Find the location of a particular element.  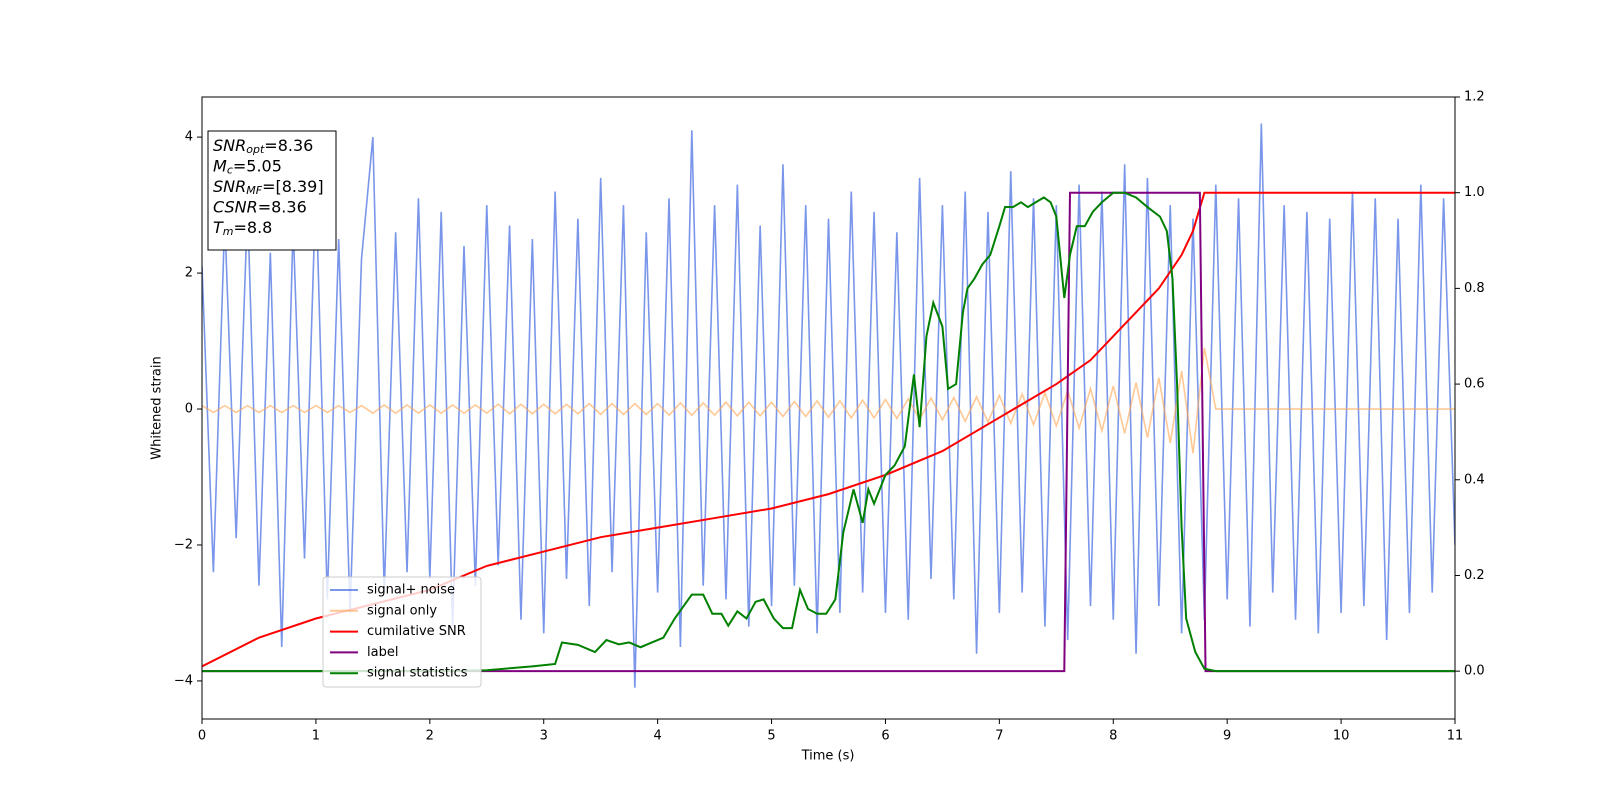

info-line: Tm=8.8 is located at coordinates (242, 228).